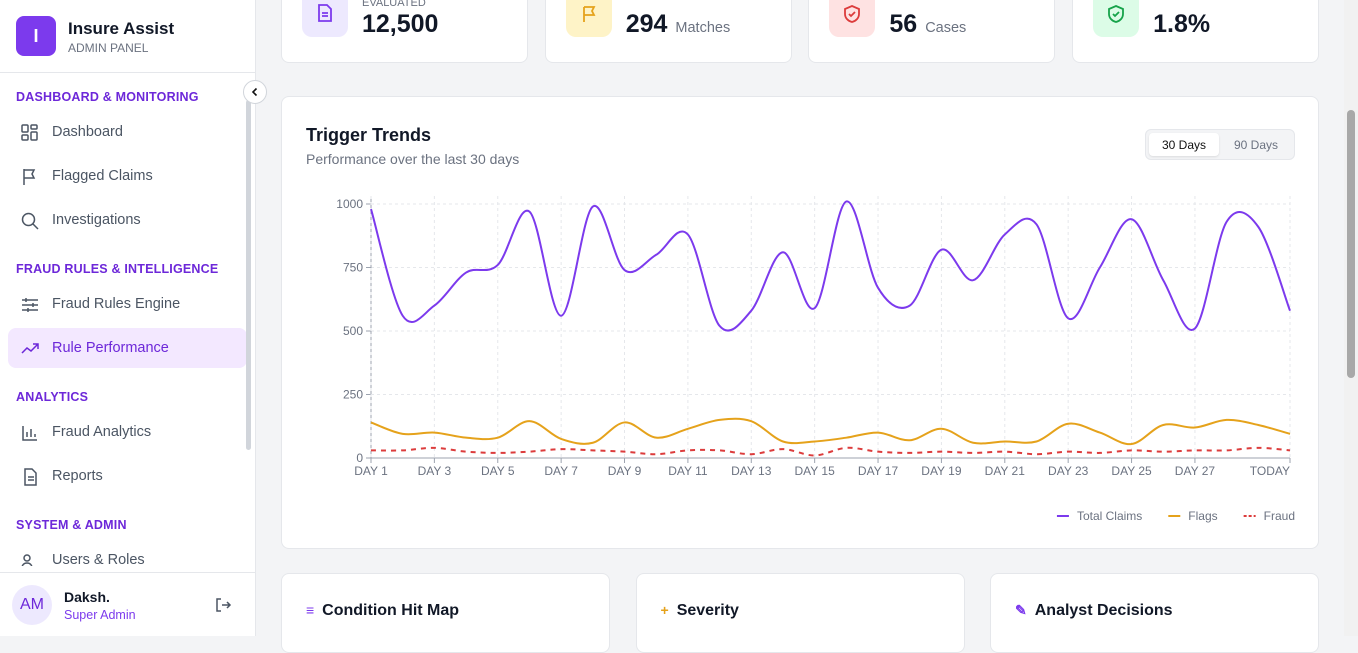 The image size is (1358, 653). What do you see at coordinates (878, 471) in the screenshot?
I see `x-tick-label: DAY 17` at bounding box center [878, 471].